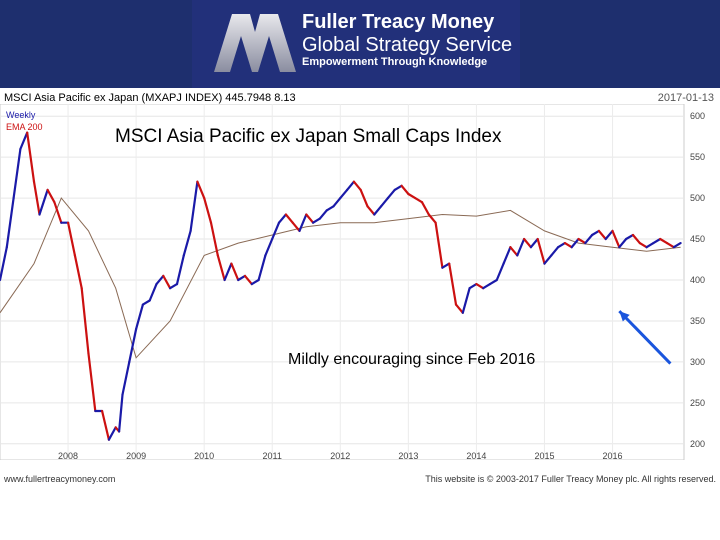  Describe the element at coordinates (697, 321) in the screenshot. I see `y-tick-label: 350` at that location.